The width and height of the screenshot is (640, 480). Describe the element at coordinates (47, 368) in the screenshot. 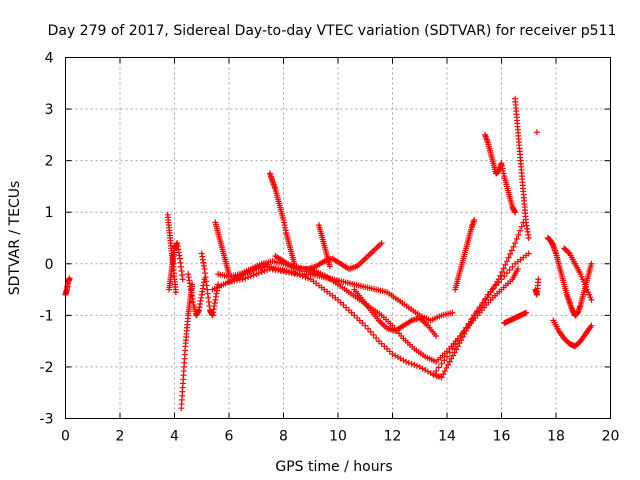

I see `y-tick-label: -2` at that location.